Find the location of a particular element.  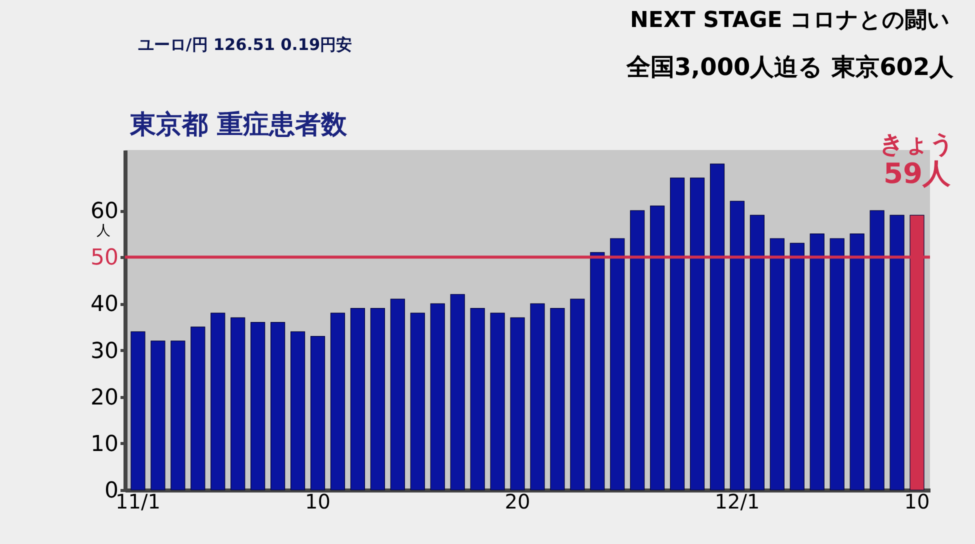

chart-title: 東京都 重症患者数 is located at coordinates (238, 125).